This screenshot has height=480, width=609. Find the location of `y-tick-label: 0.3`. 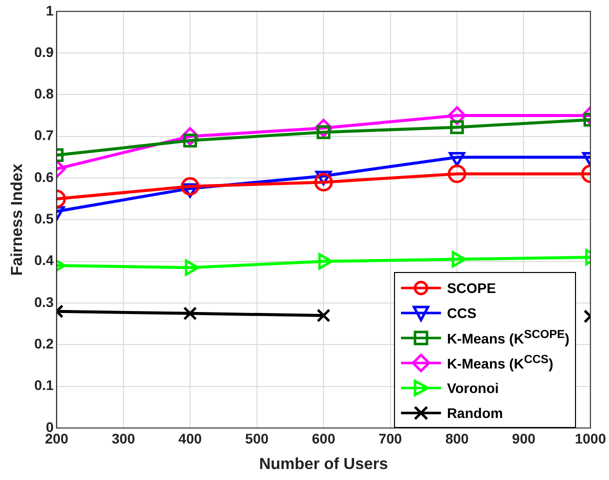

y-tick-label: 0.3 is located at coordinates (44, 302).